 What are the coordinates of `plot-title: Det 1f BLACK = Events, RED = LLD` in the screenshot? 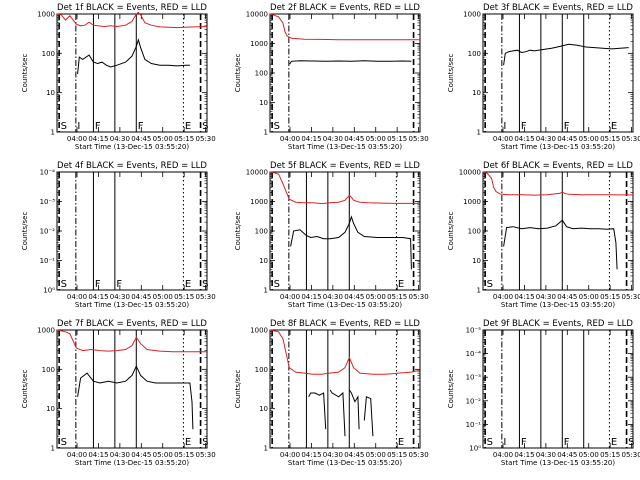 It's located at (132, 8).